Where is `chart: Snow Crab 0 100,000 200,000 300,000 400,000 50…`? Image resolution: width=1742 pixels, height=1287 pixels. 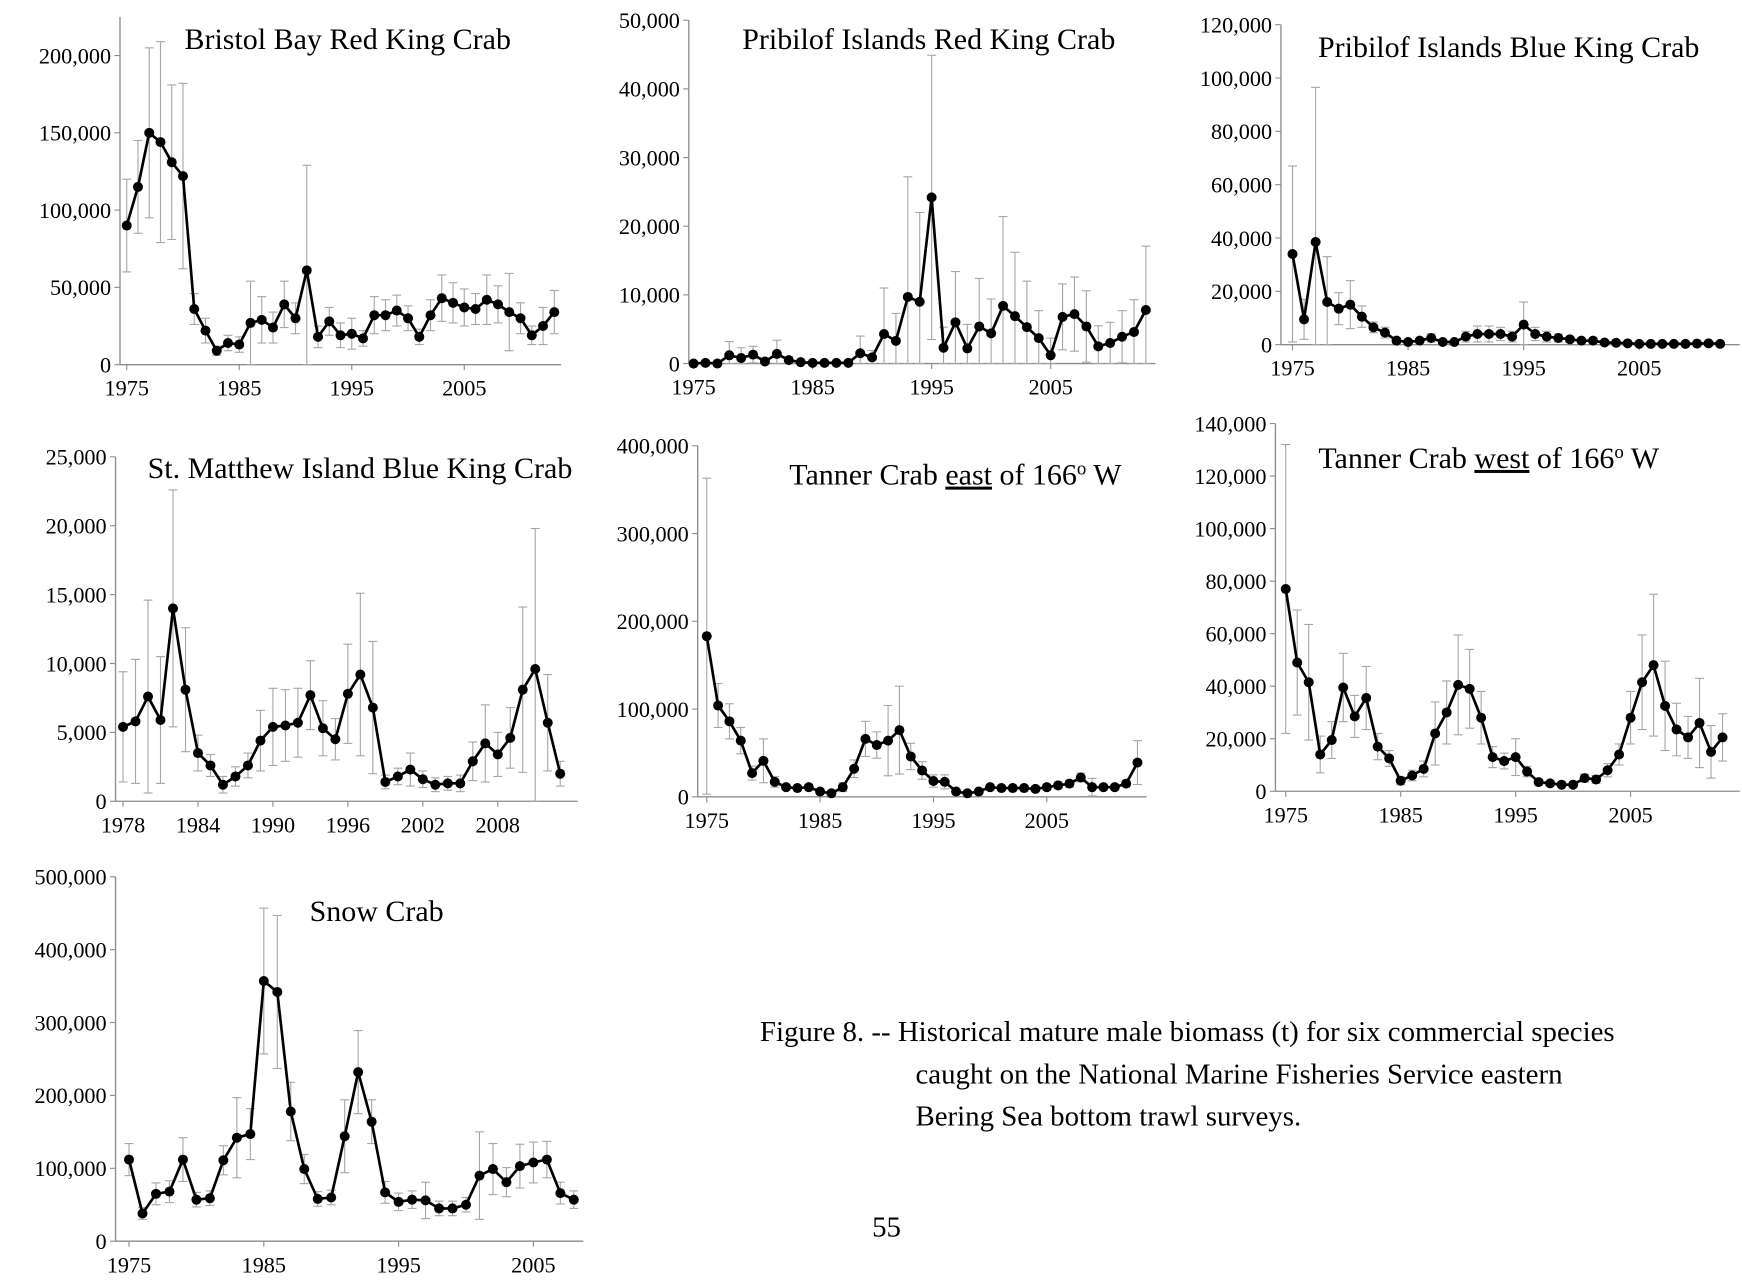 chart: Snow Crab 0 100,000 200,000 300,000 400,000 50… is located at coordinates (309, 1071).